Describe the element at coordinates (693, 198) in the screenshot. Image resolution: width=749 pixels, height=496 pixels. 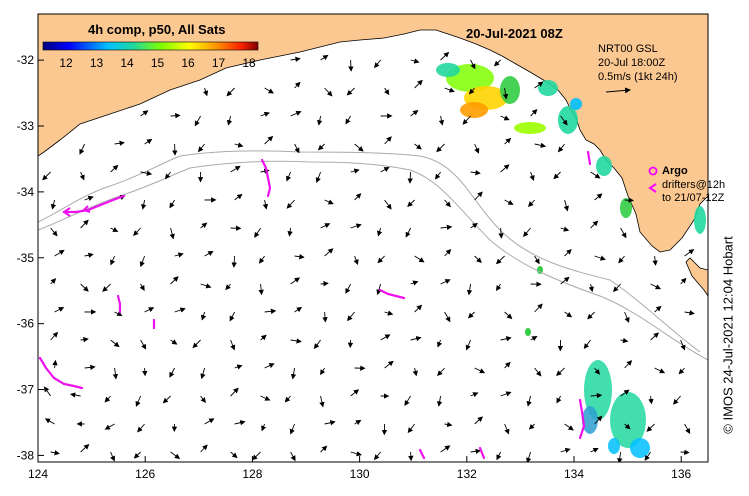
I see `drifter-line-2: to 21/07-12Z` at that location.